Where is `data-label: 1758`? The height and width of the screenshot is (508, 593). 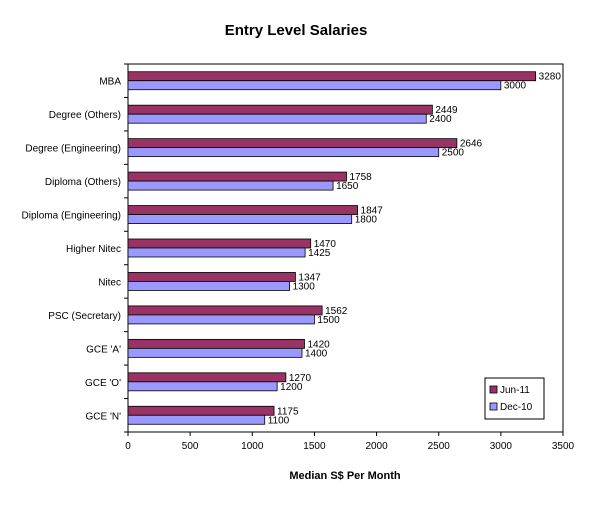 data-label: 1758 is located at coordinates (360, 177).